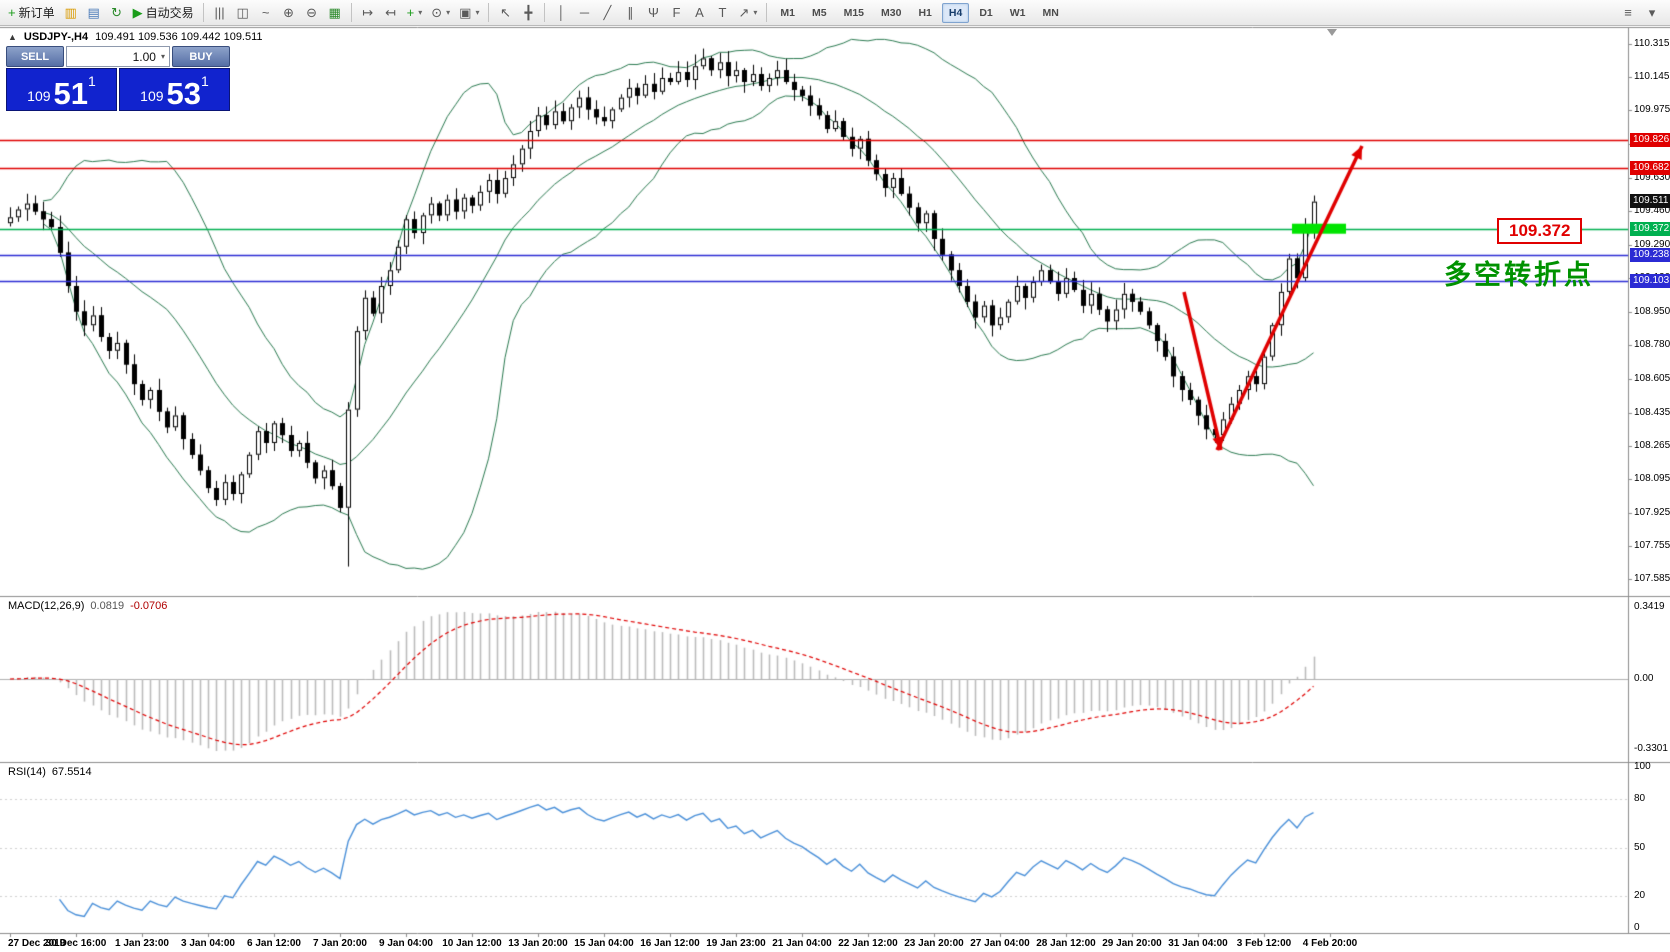  Describe the element at coordinates (676, 13) in the screenshot. I see `fibonacci-button: F` at that location.